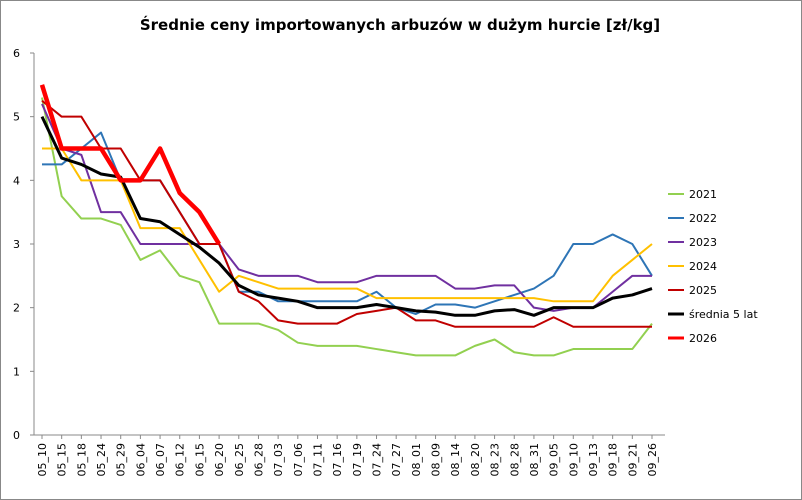 Image resolution: width=802 pixels, height=500 pixels. Describe the element at coordinates (613, 460) in the screenshot. I see `x-tick-label: 09_18` at that location.